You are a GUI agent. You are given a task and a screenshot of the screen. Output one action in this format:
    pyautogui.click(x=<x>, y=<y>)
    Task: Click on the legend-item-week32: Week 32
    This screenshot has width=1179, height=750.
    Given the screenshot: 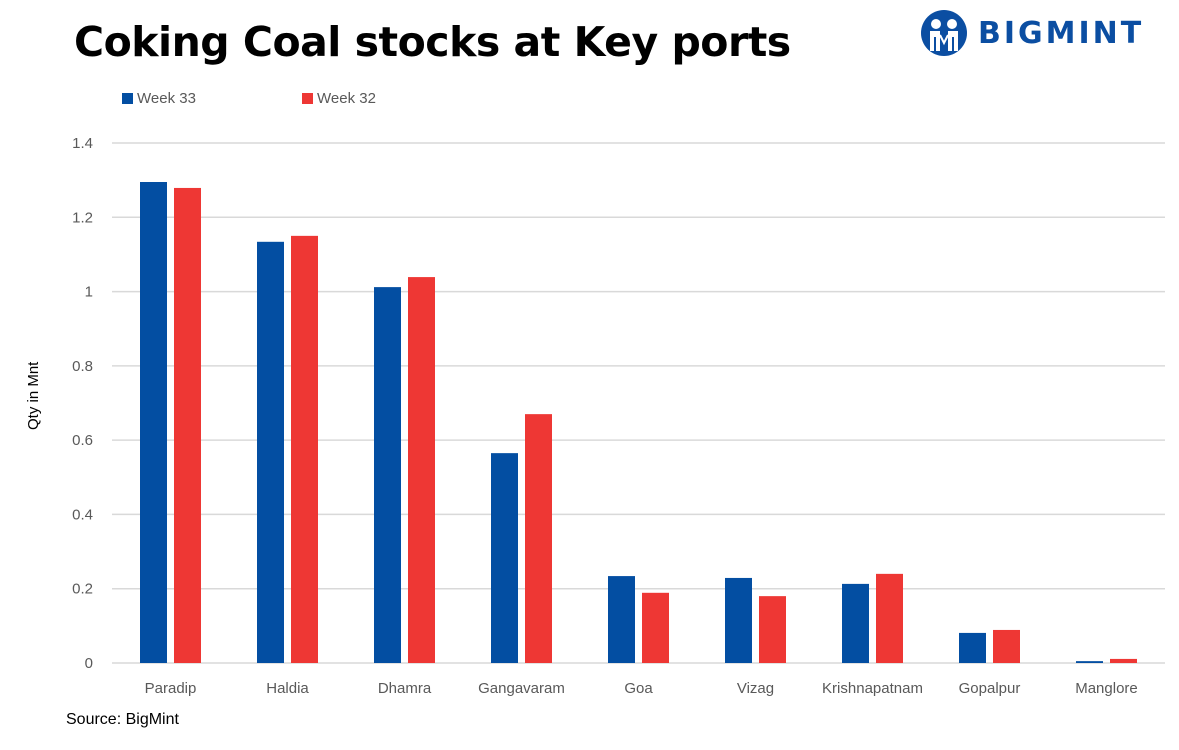 What is the action you would take?
    pyautogui.click(x=339, y=98)
    